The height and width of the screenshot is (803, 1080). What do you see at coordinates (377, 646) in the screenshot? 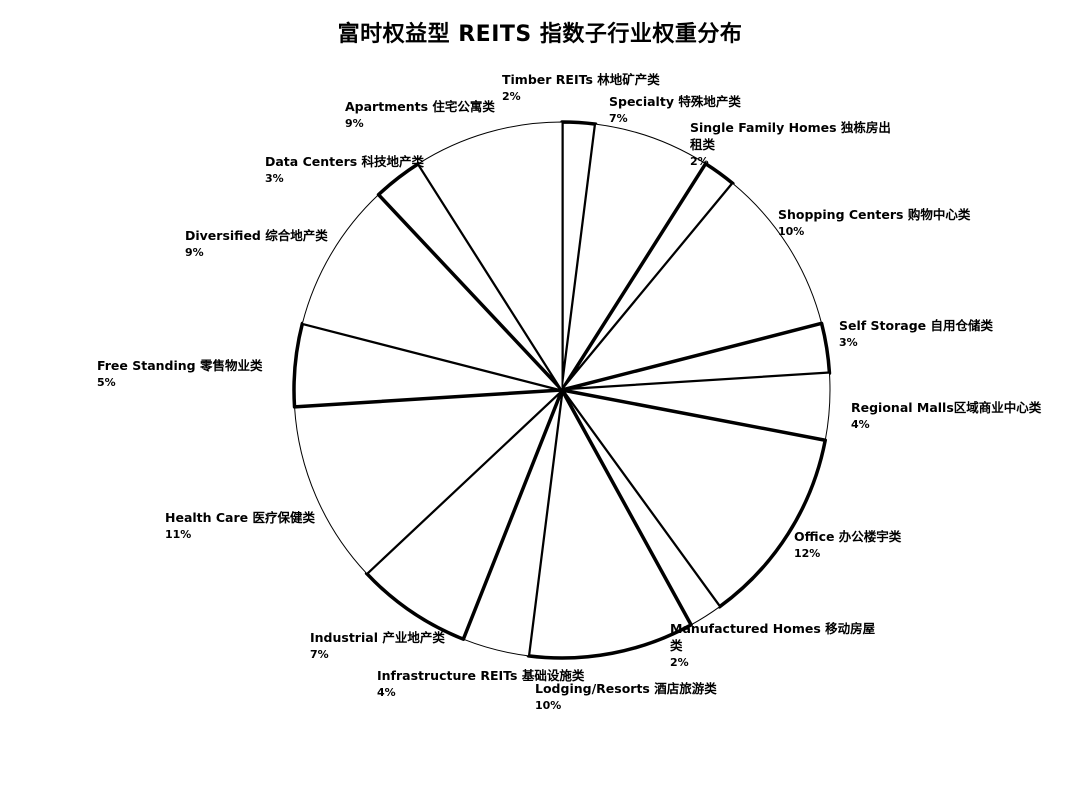
I see `slice-label-industrial: Industrial 产业地产类 7%` at bounding box center [377, 646].